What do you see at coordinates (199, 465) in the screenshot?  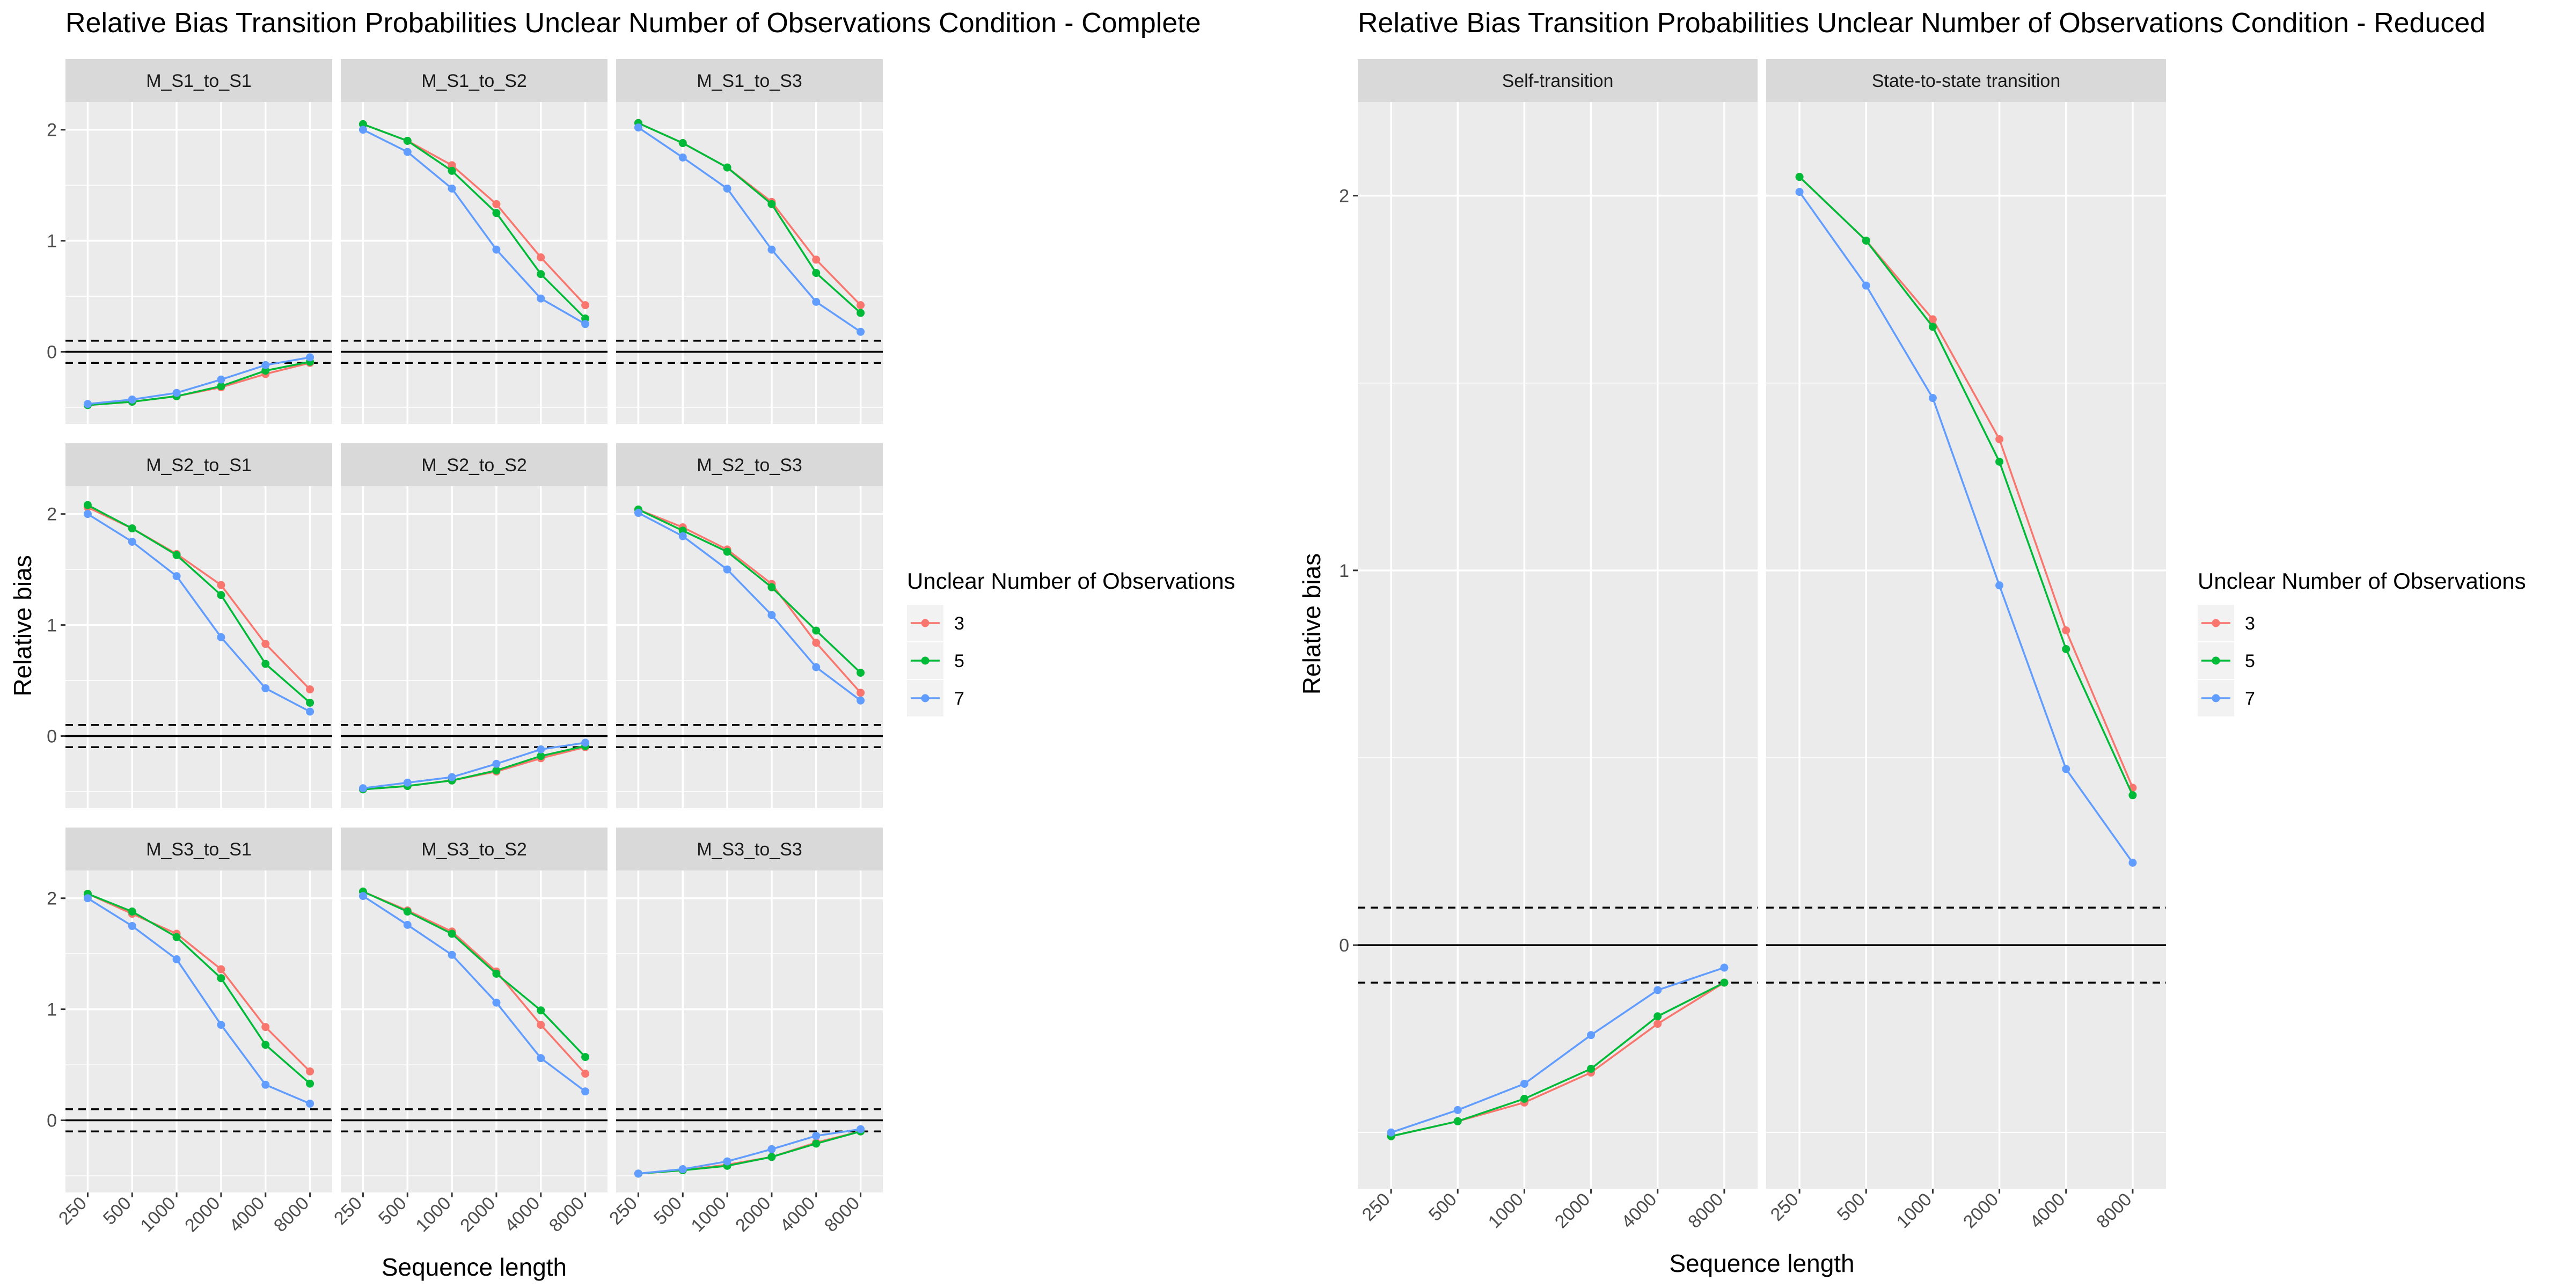 I see `panel-label: M_S2_to_S1` at bounding box center [199, 465].